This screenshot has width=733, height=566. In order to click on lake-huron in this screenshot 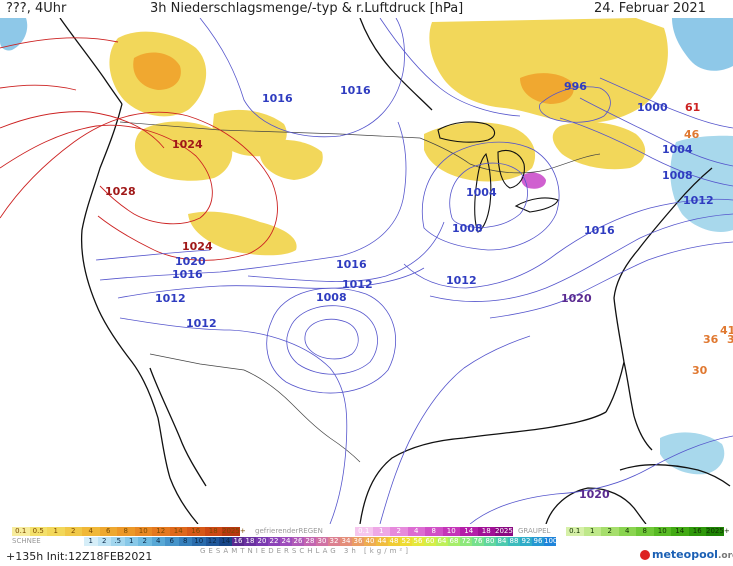, I will do `click(511, 169)`.